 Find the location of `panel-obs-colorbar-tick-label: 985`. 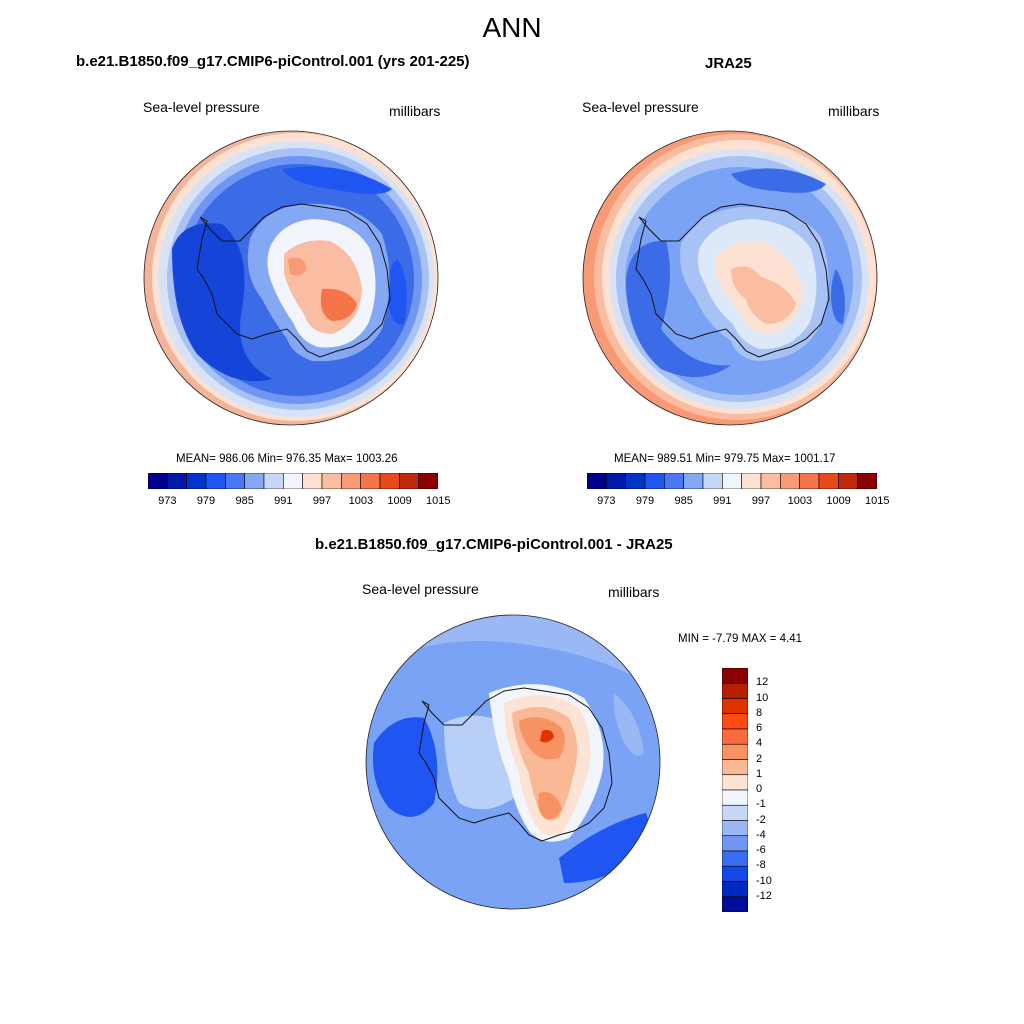

panel-obs-colorbar-tick-label: 985 is located at coordinates (683, 501).